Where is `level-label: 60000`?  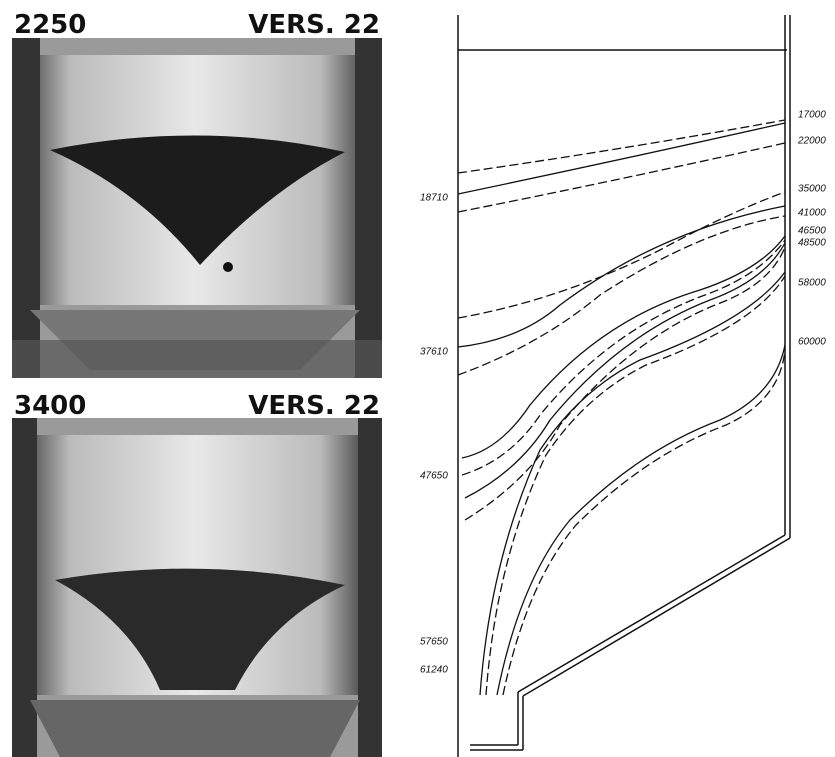 level-label: 60000 is located at coordinates (812, 342).